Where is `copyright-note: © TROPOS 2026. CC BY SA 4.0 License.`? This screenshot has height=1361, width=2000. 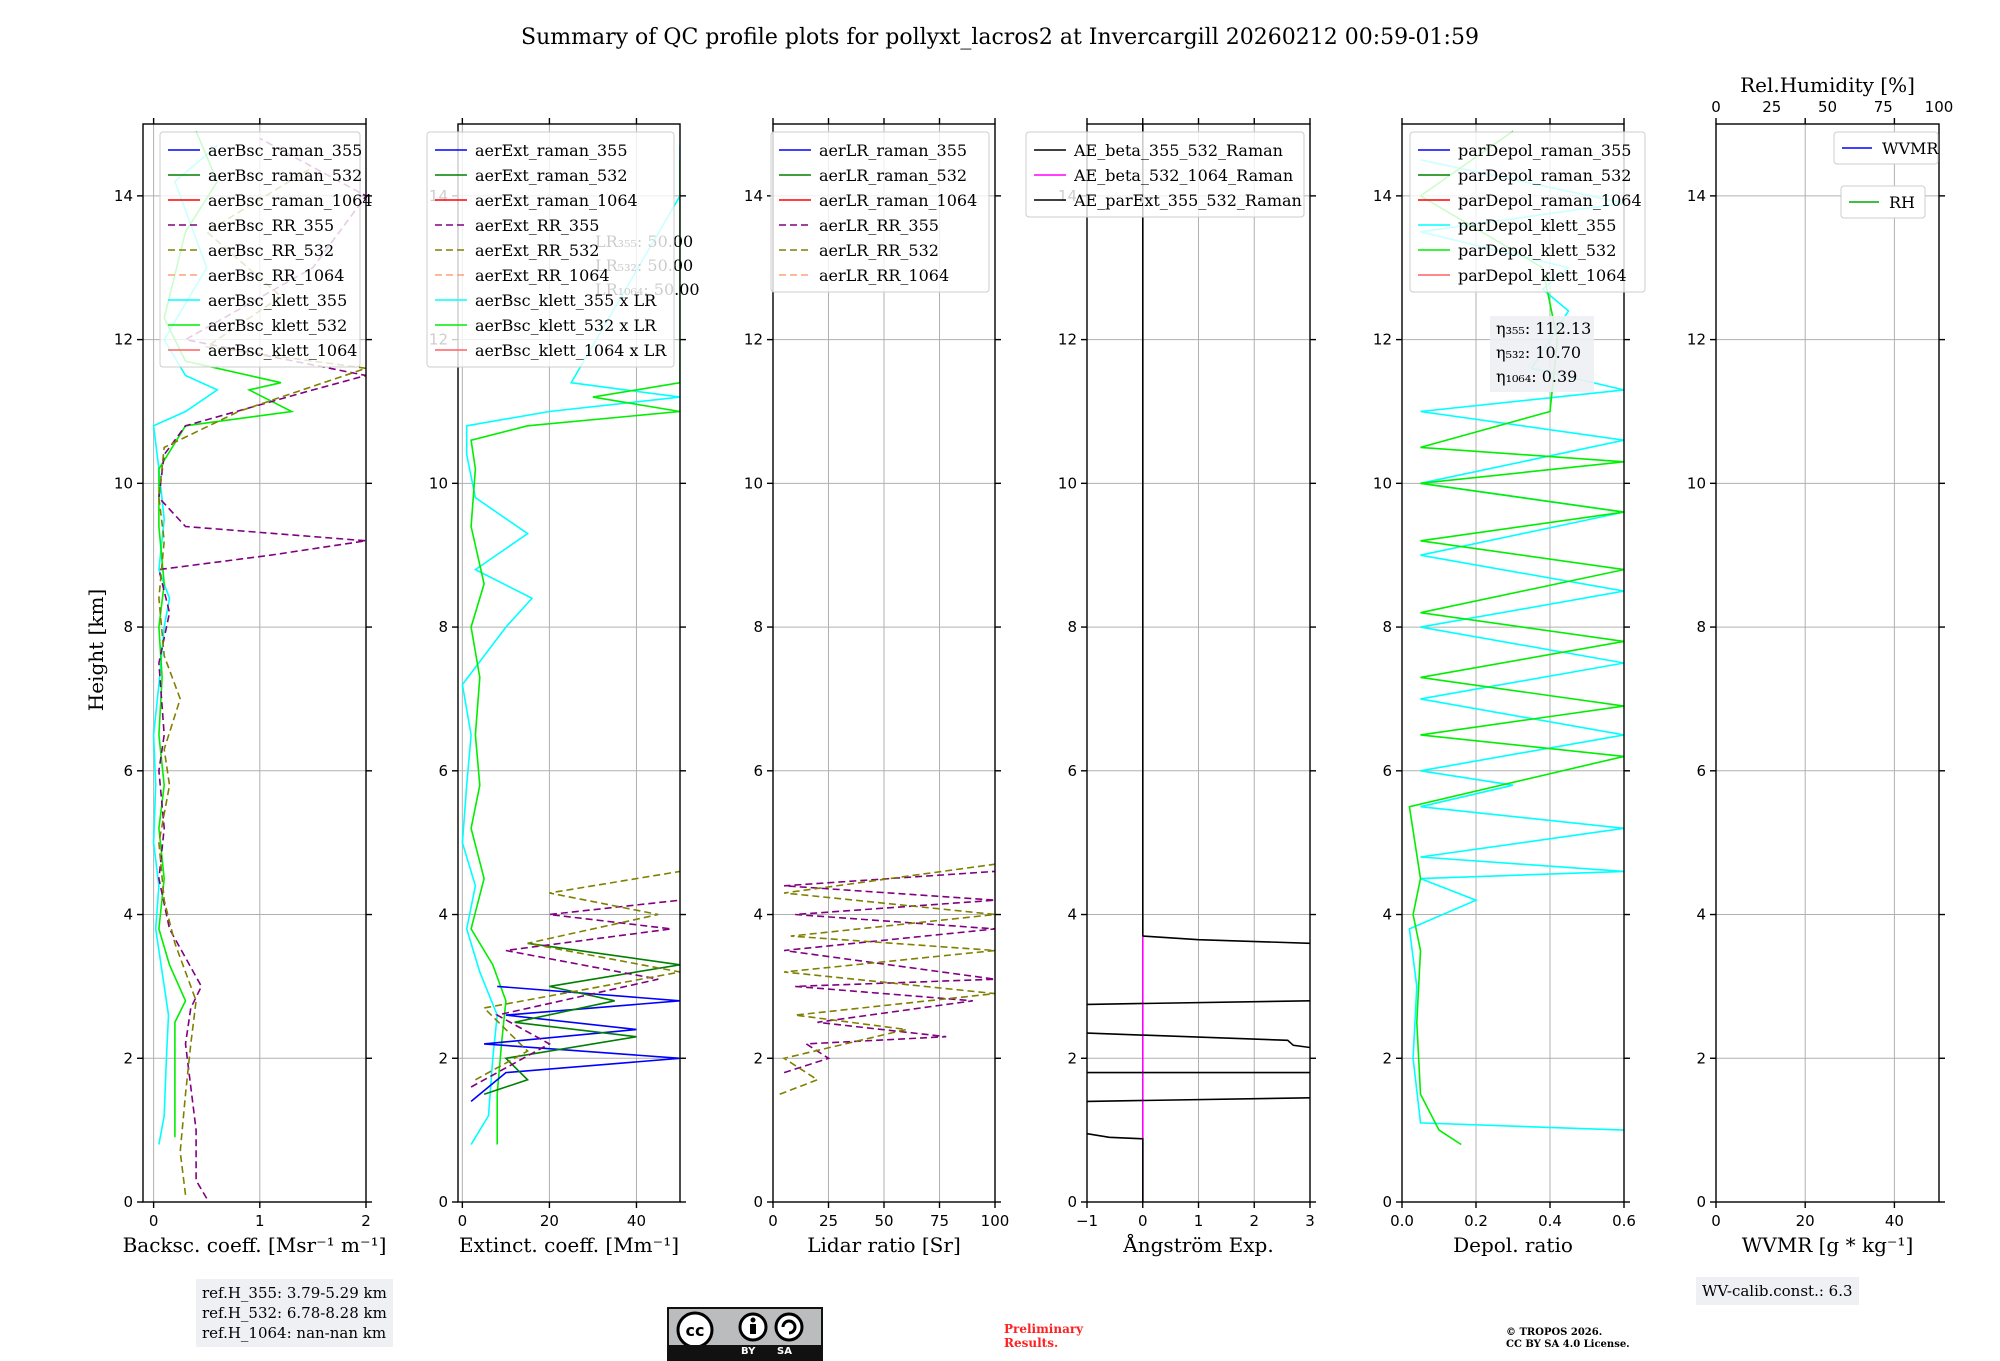
copyright-note: © TROPOS 2026. CC BY SA 4.0 License. is located at coordinates (1568, 1339).